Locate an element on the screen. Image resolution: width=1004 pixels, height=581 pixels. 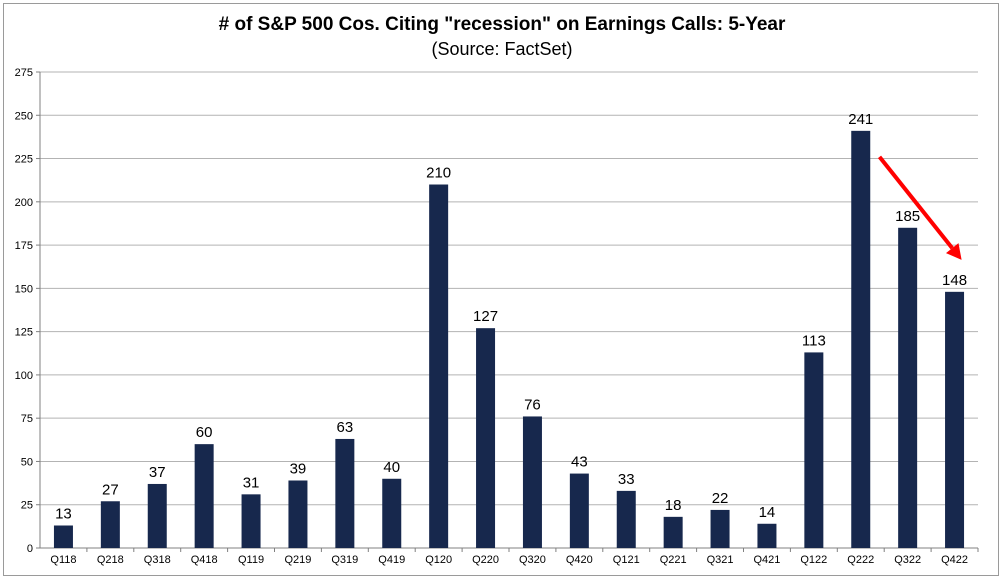
x-tick-label: Q122 is located at coordinates (813, 560).